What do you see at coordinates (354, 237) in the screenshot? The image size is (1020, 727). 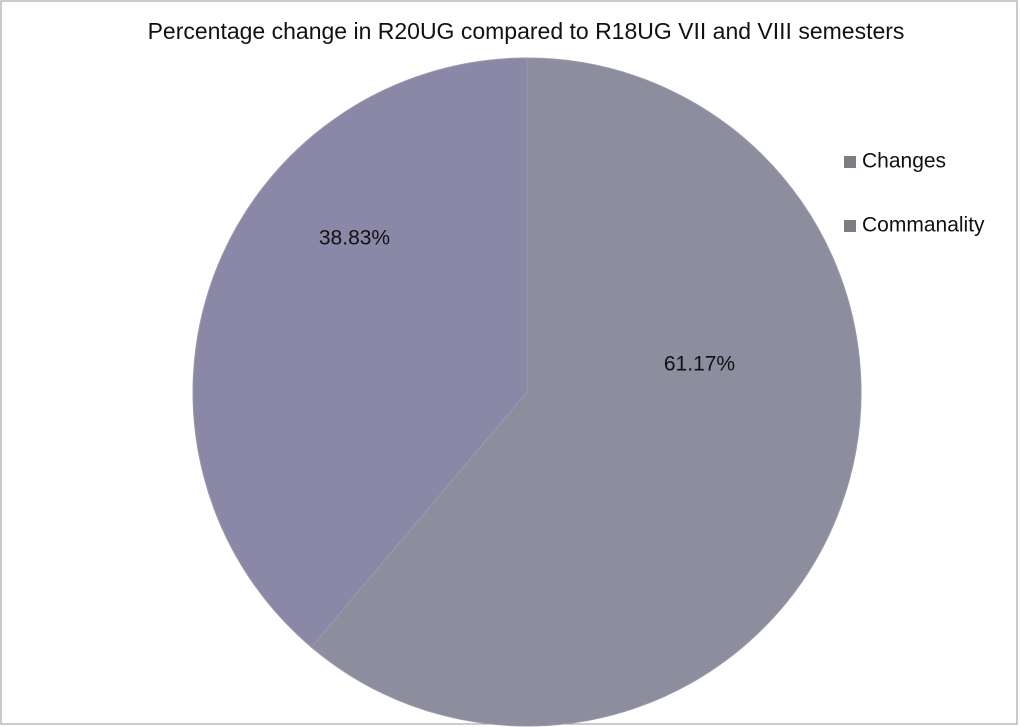 I see `data-label: 38.83%` at bounding box center [354, 237].